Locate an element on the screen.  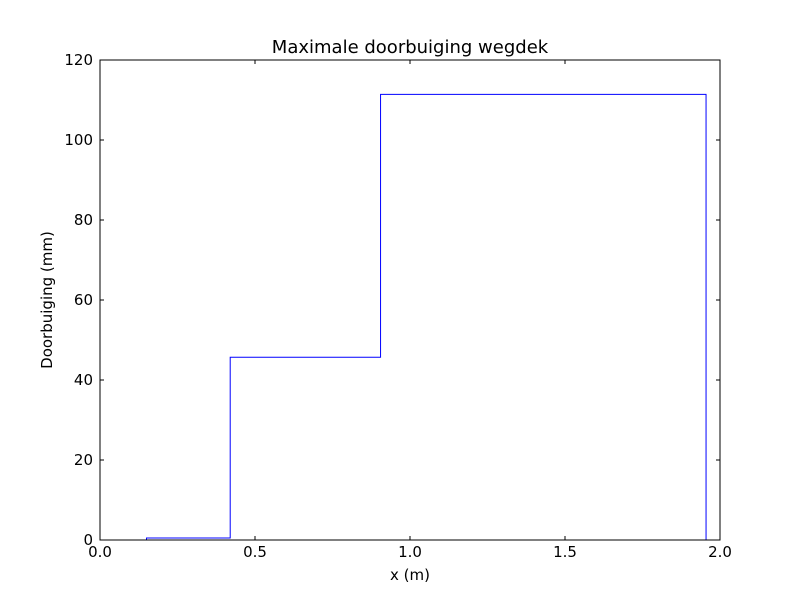
y-tick-label: 60 is located at coordinates (83, 300).